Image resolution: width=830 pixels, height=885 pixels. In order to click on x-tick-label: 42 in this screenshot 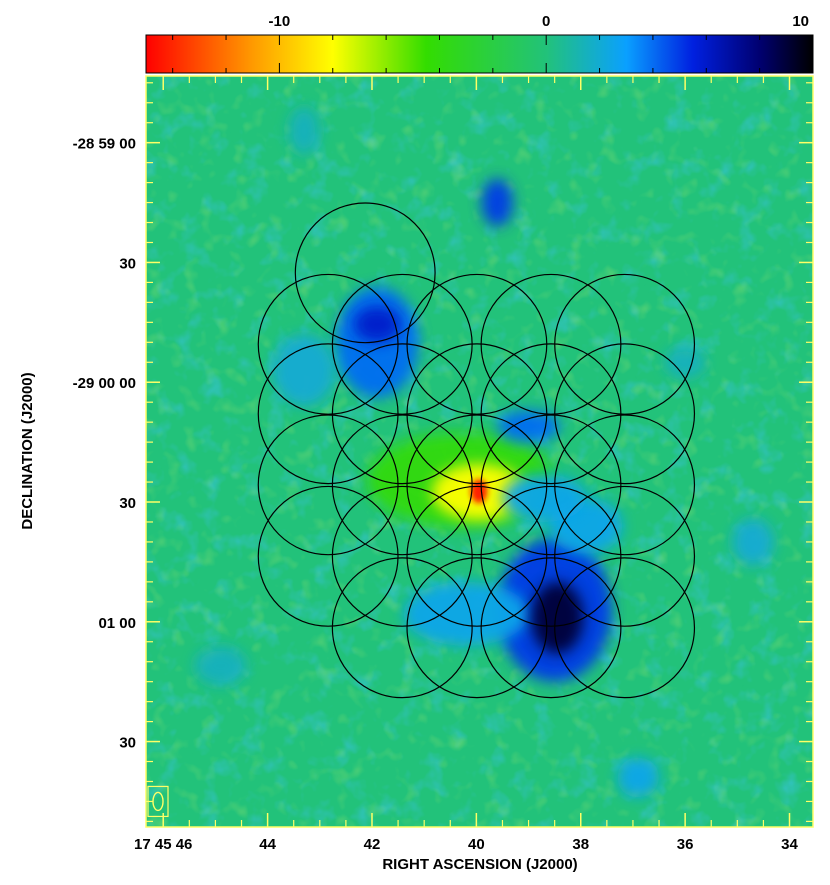, I will do `click(372, 844)`.